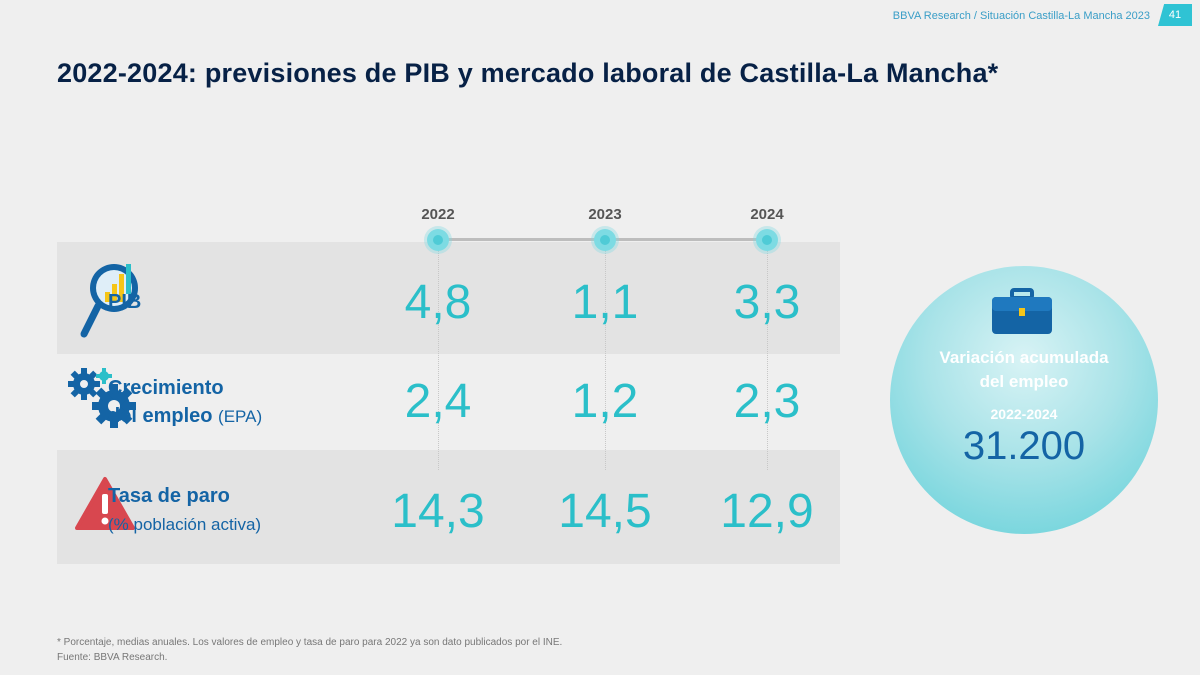 The height and width of the screenshot is (675, 1200). I want to click on warning-icon, so click(105, 503).